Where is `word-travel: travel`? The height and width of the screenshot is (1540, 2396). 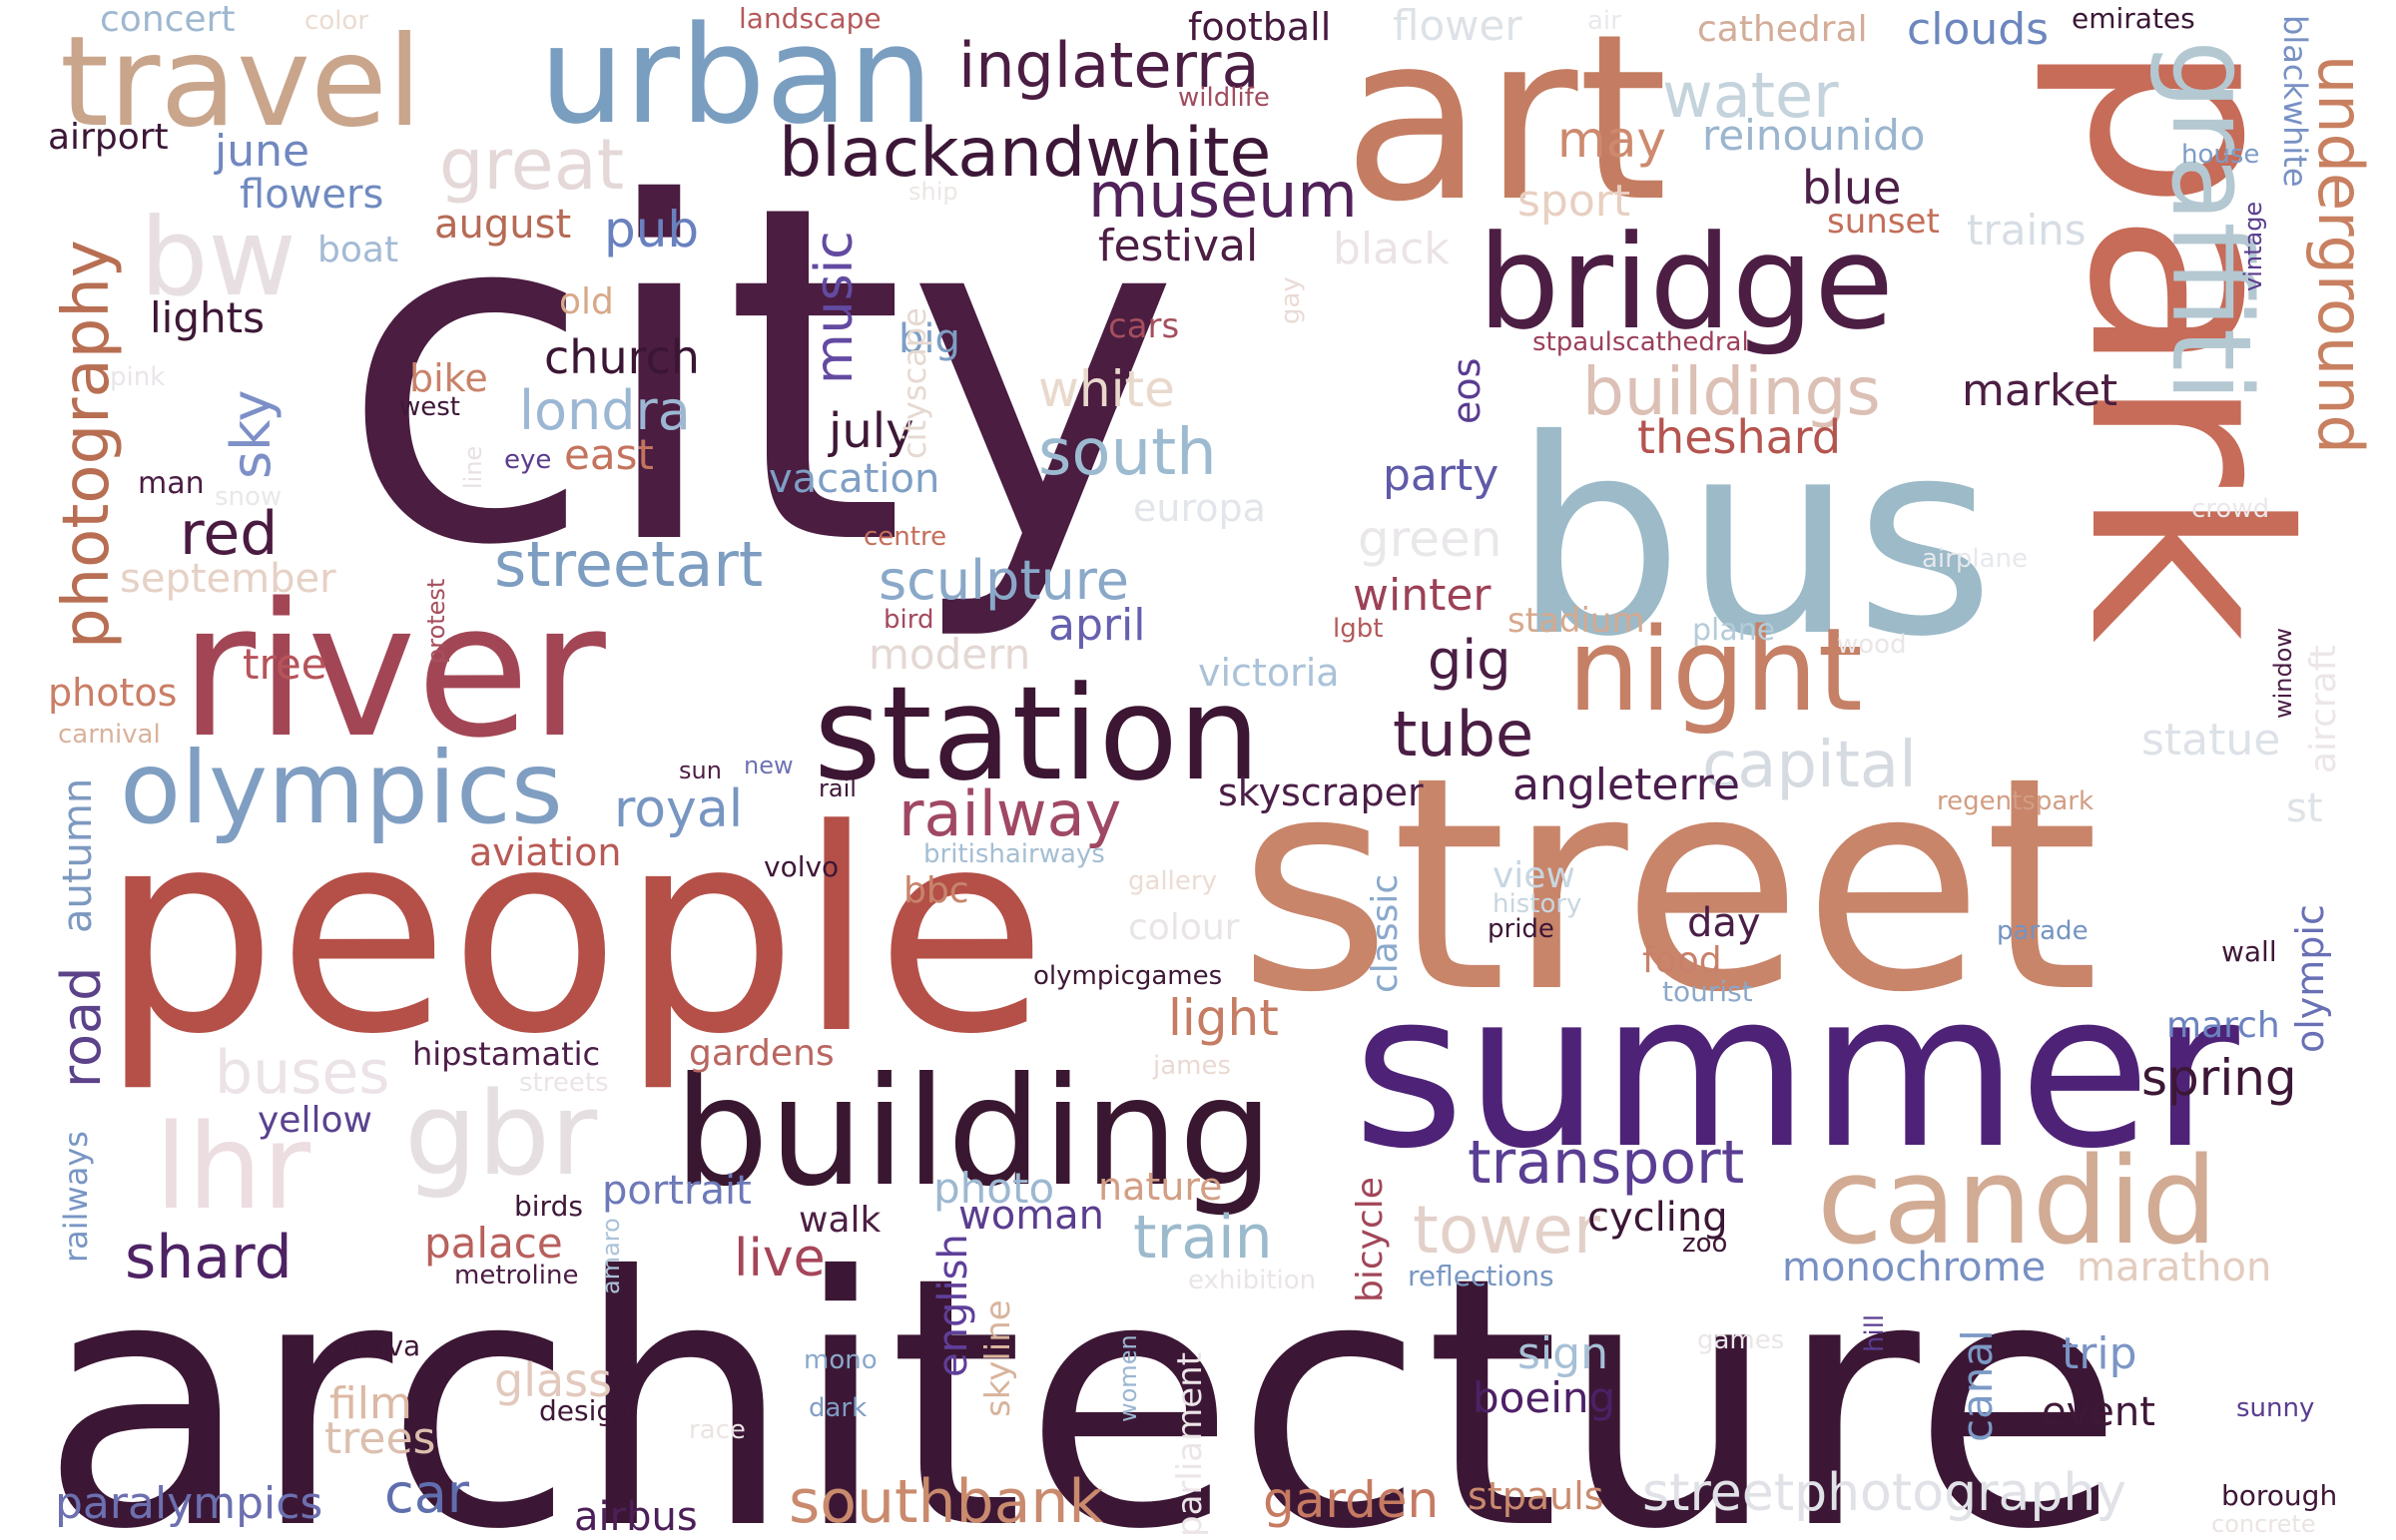 word-travel: travel is located at coordinates (241, 82).